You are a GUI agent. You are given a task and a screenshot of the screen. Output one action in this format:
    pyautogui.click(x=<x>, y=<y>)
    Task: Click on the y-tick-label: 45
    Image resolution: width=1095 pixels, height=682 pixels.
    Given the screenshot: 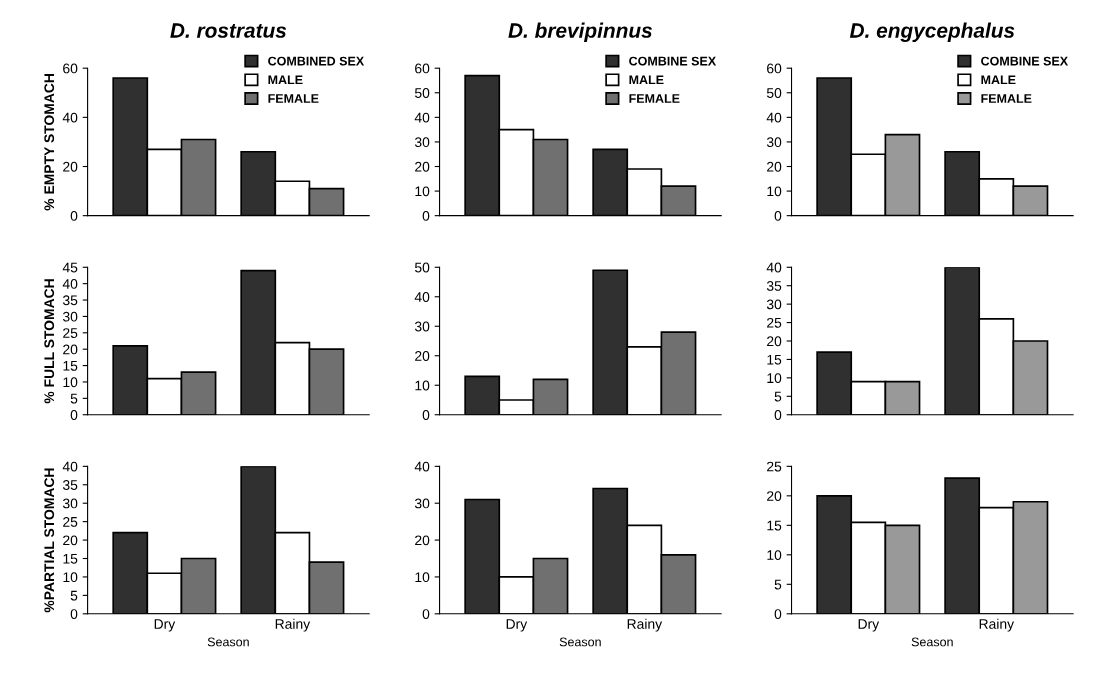 What is the action you would take?
    pyautogui.click(x=70, y=267)
    